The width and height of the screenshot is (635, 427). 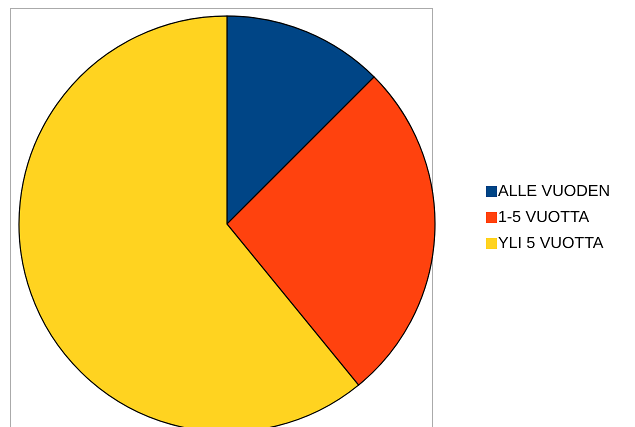 What do you see at coordinates (554, 191) in the screenshot?
I see `legend-label: ALLE VUODEN` at bounding box center [554, 191].